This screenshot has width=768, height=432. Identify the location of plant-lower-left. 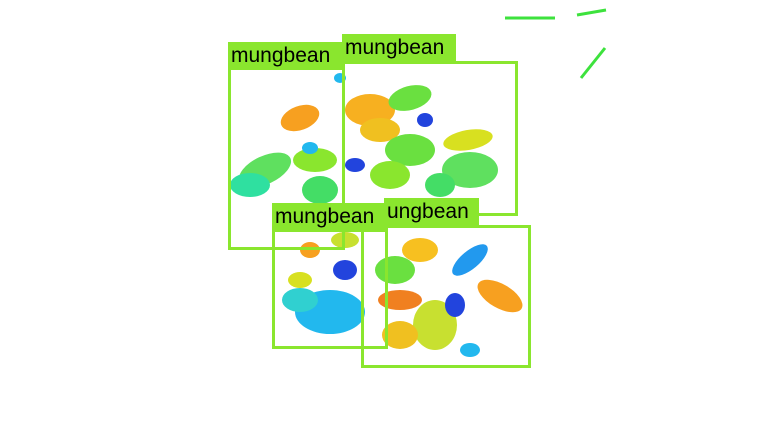
(323, 283).